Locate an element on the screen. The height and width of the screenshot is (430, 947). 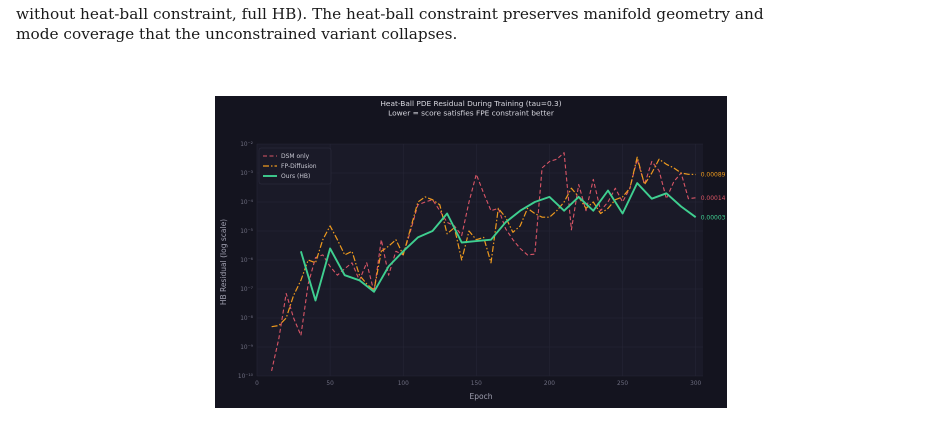
y-tick-label: 10⁻⁶ is located at coordinates (246, 260).